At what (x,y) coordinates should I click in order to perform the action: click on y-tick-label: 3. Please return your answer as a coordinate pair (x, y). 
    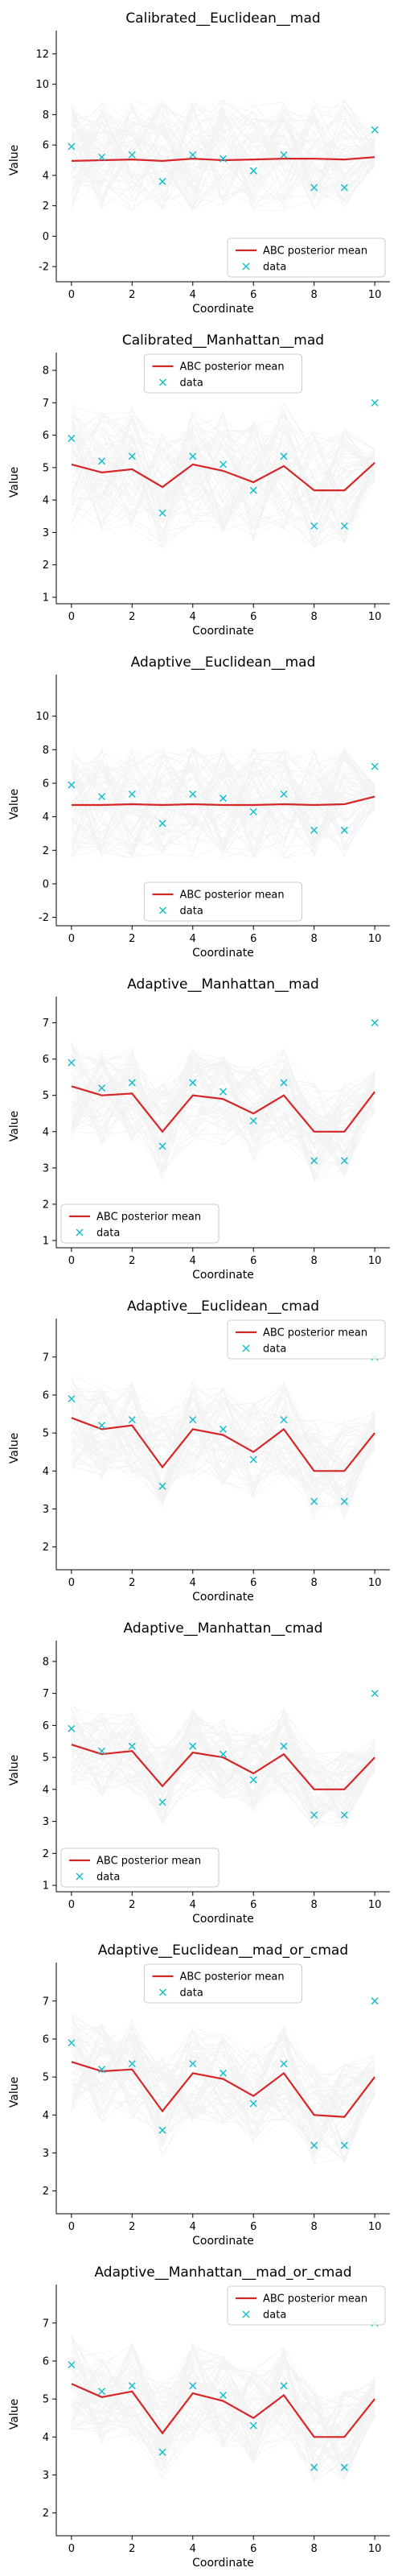
    Looking at the image, I should click on (46, 2154).